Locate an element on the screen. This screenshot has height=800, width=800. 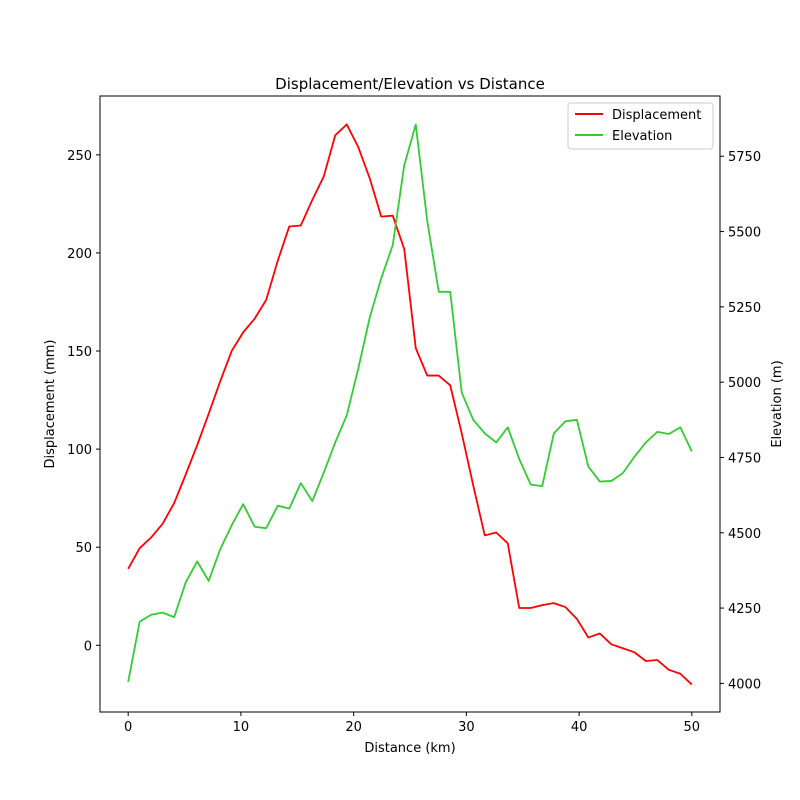
x-tick-label: 30 is located at coordinates (466, 727).